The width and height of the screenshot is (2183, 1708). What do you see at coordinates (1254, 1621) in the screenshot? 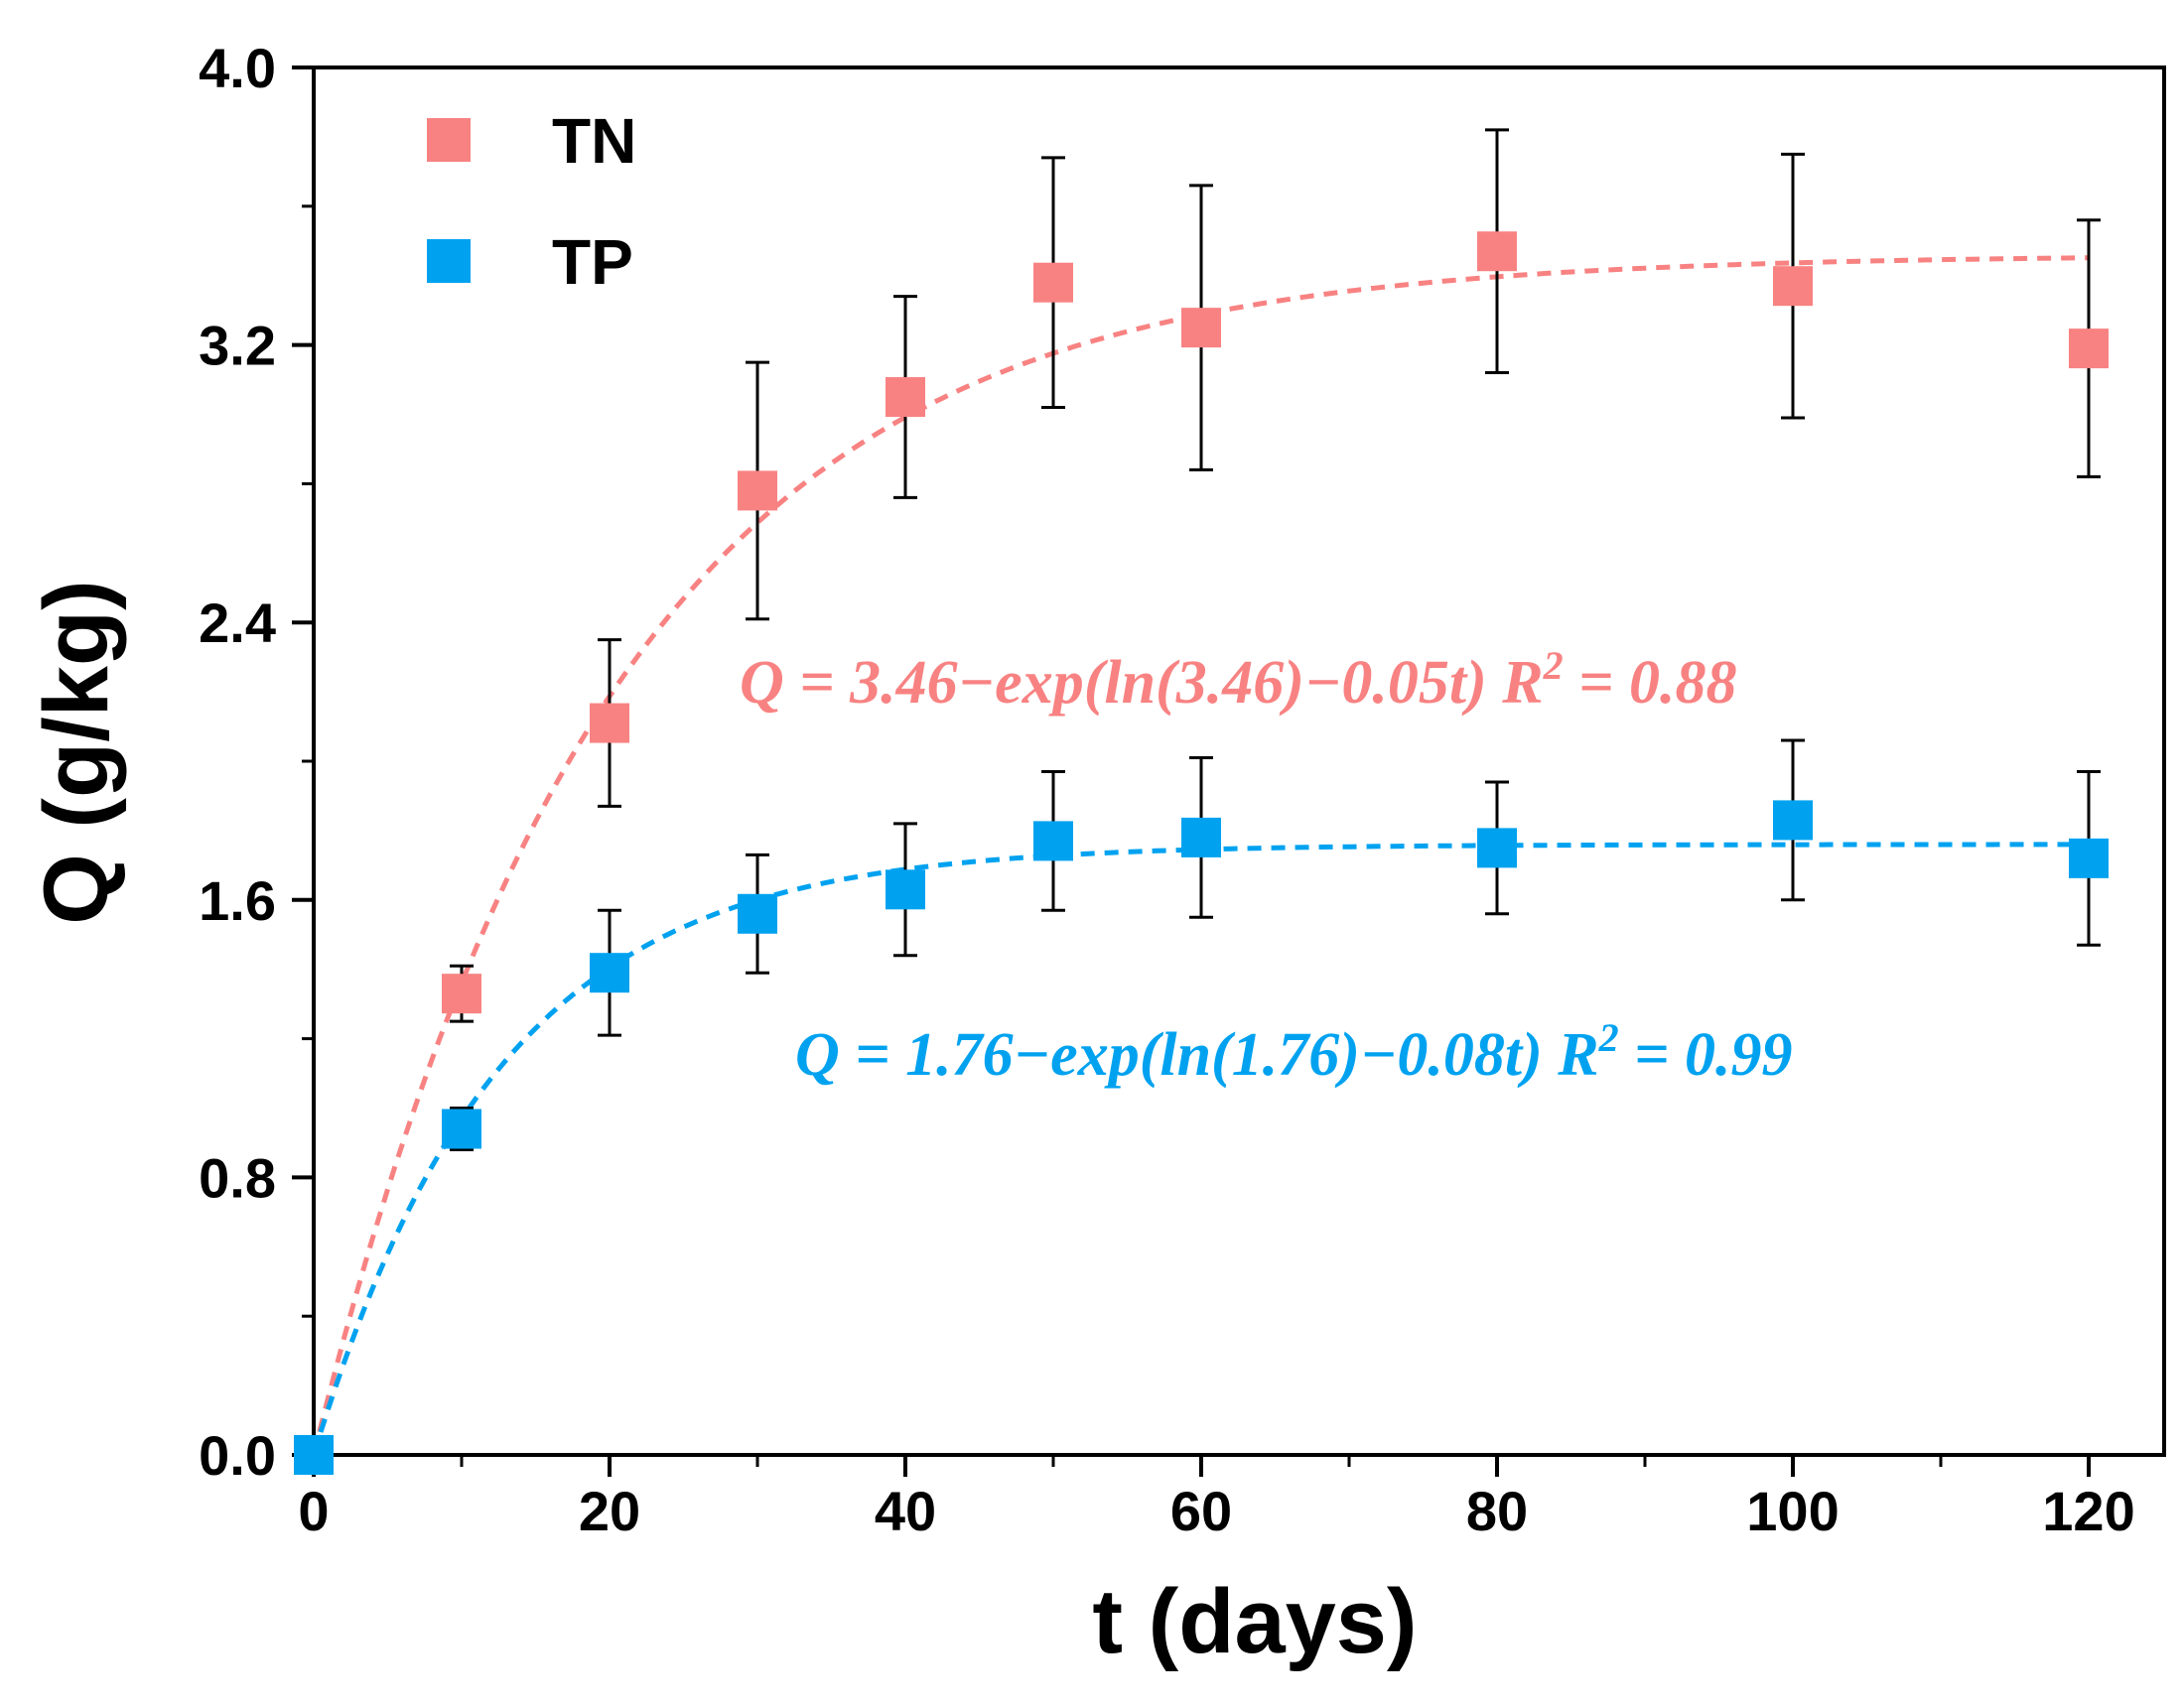
I see `x-axis-title: t (days)` at bounding box center [1254, 1621].